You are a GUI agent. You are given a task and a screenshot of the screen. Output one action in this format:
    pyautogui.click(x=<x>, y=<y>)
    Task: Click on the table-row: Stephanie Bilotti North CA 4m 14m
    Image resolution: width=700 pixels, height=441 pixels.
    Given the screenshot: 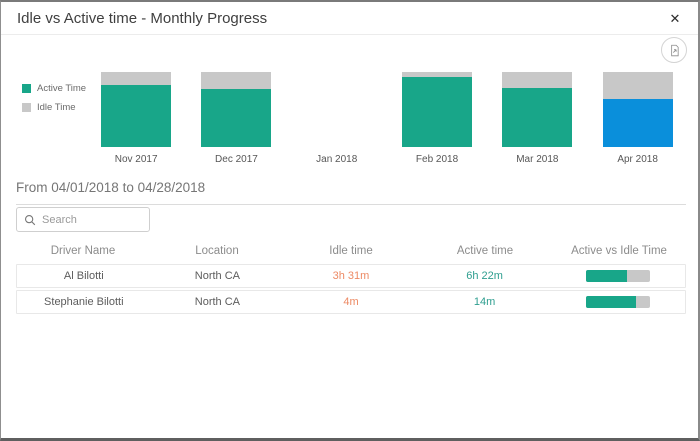 What is the action you would take?
    pyautogui.click(x=351, y=302)
    